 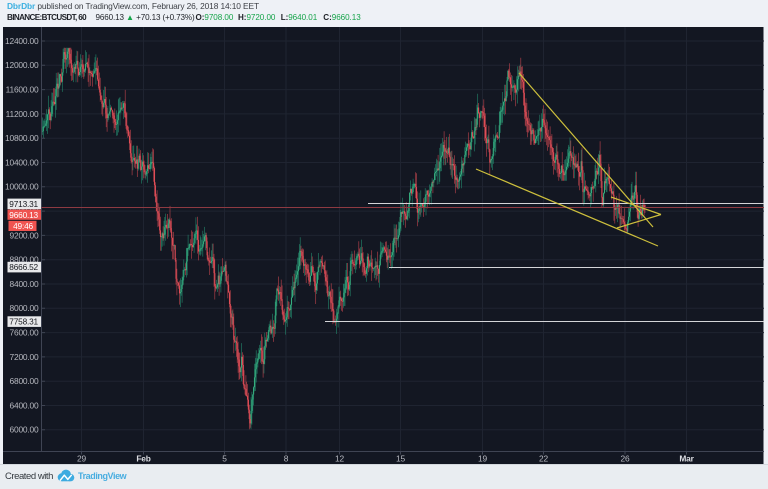 I want to click on svg-text: 15, so click(x=400, y=459).